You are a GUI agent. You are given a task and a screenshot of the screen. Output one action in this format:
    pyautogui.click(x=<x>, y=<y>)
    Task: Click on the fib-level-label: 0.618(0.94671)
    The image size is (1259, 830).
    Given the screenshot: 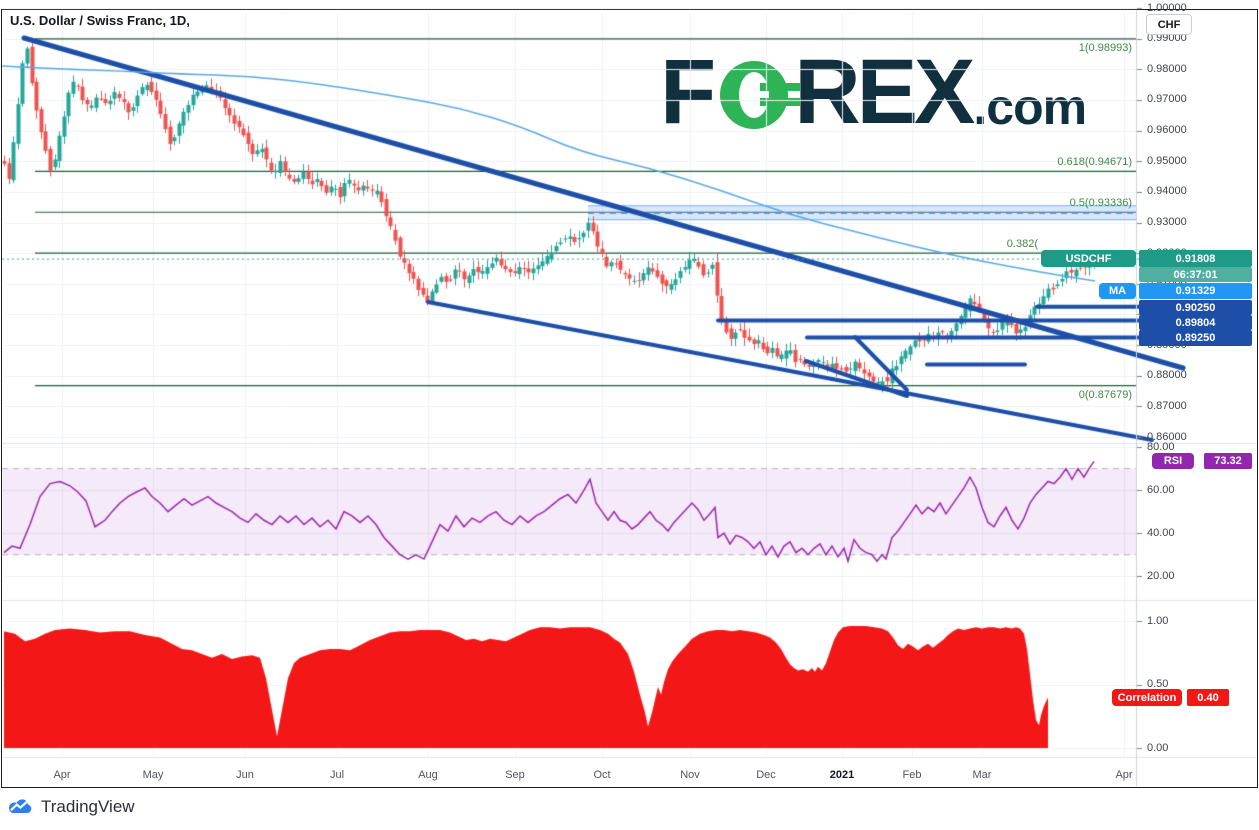 What is the action you would take?
    pyautogui.click(x=1094, y=162)
    